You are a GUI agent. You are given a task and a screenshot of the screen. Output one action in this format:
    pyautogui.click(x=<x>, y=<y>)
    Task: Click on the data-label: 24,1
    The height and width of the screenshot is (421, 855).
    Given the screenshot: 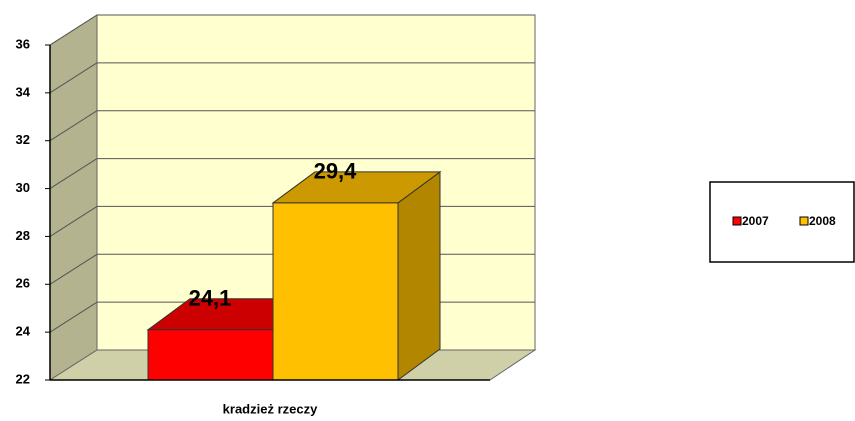 What is the action you would take?
    pyautogui.click(x=210, y=298)
    